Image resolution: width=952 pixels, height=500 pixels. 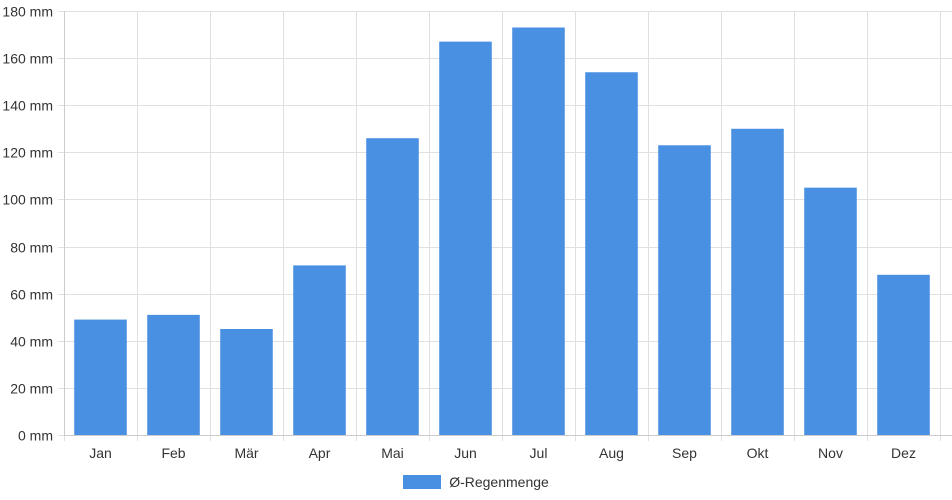 I want to click on bar-mai, so click(x=392, y=286).